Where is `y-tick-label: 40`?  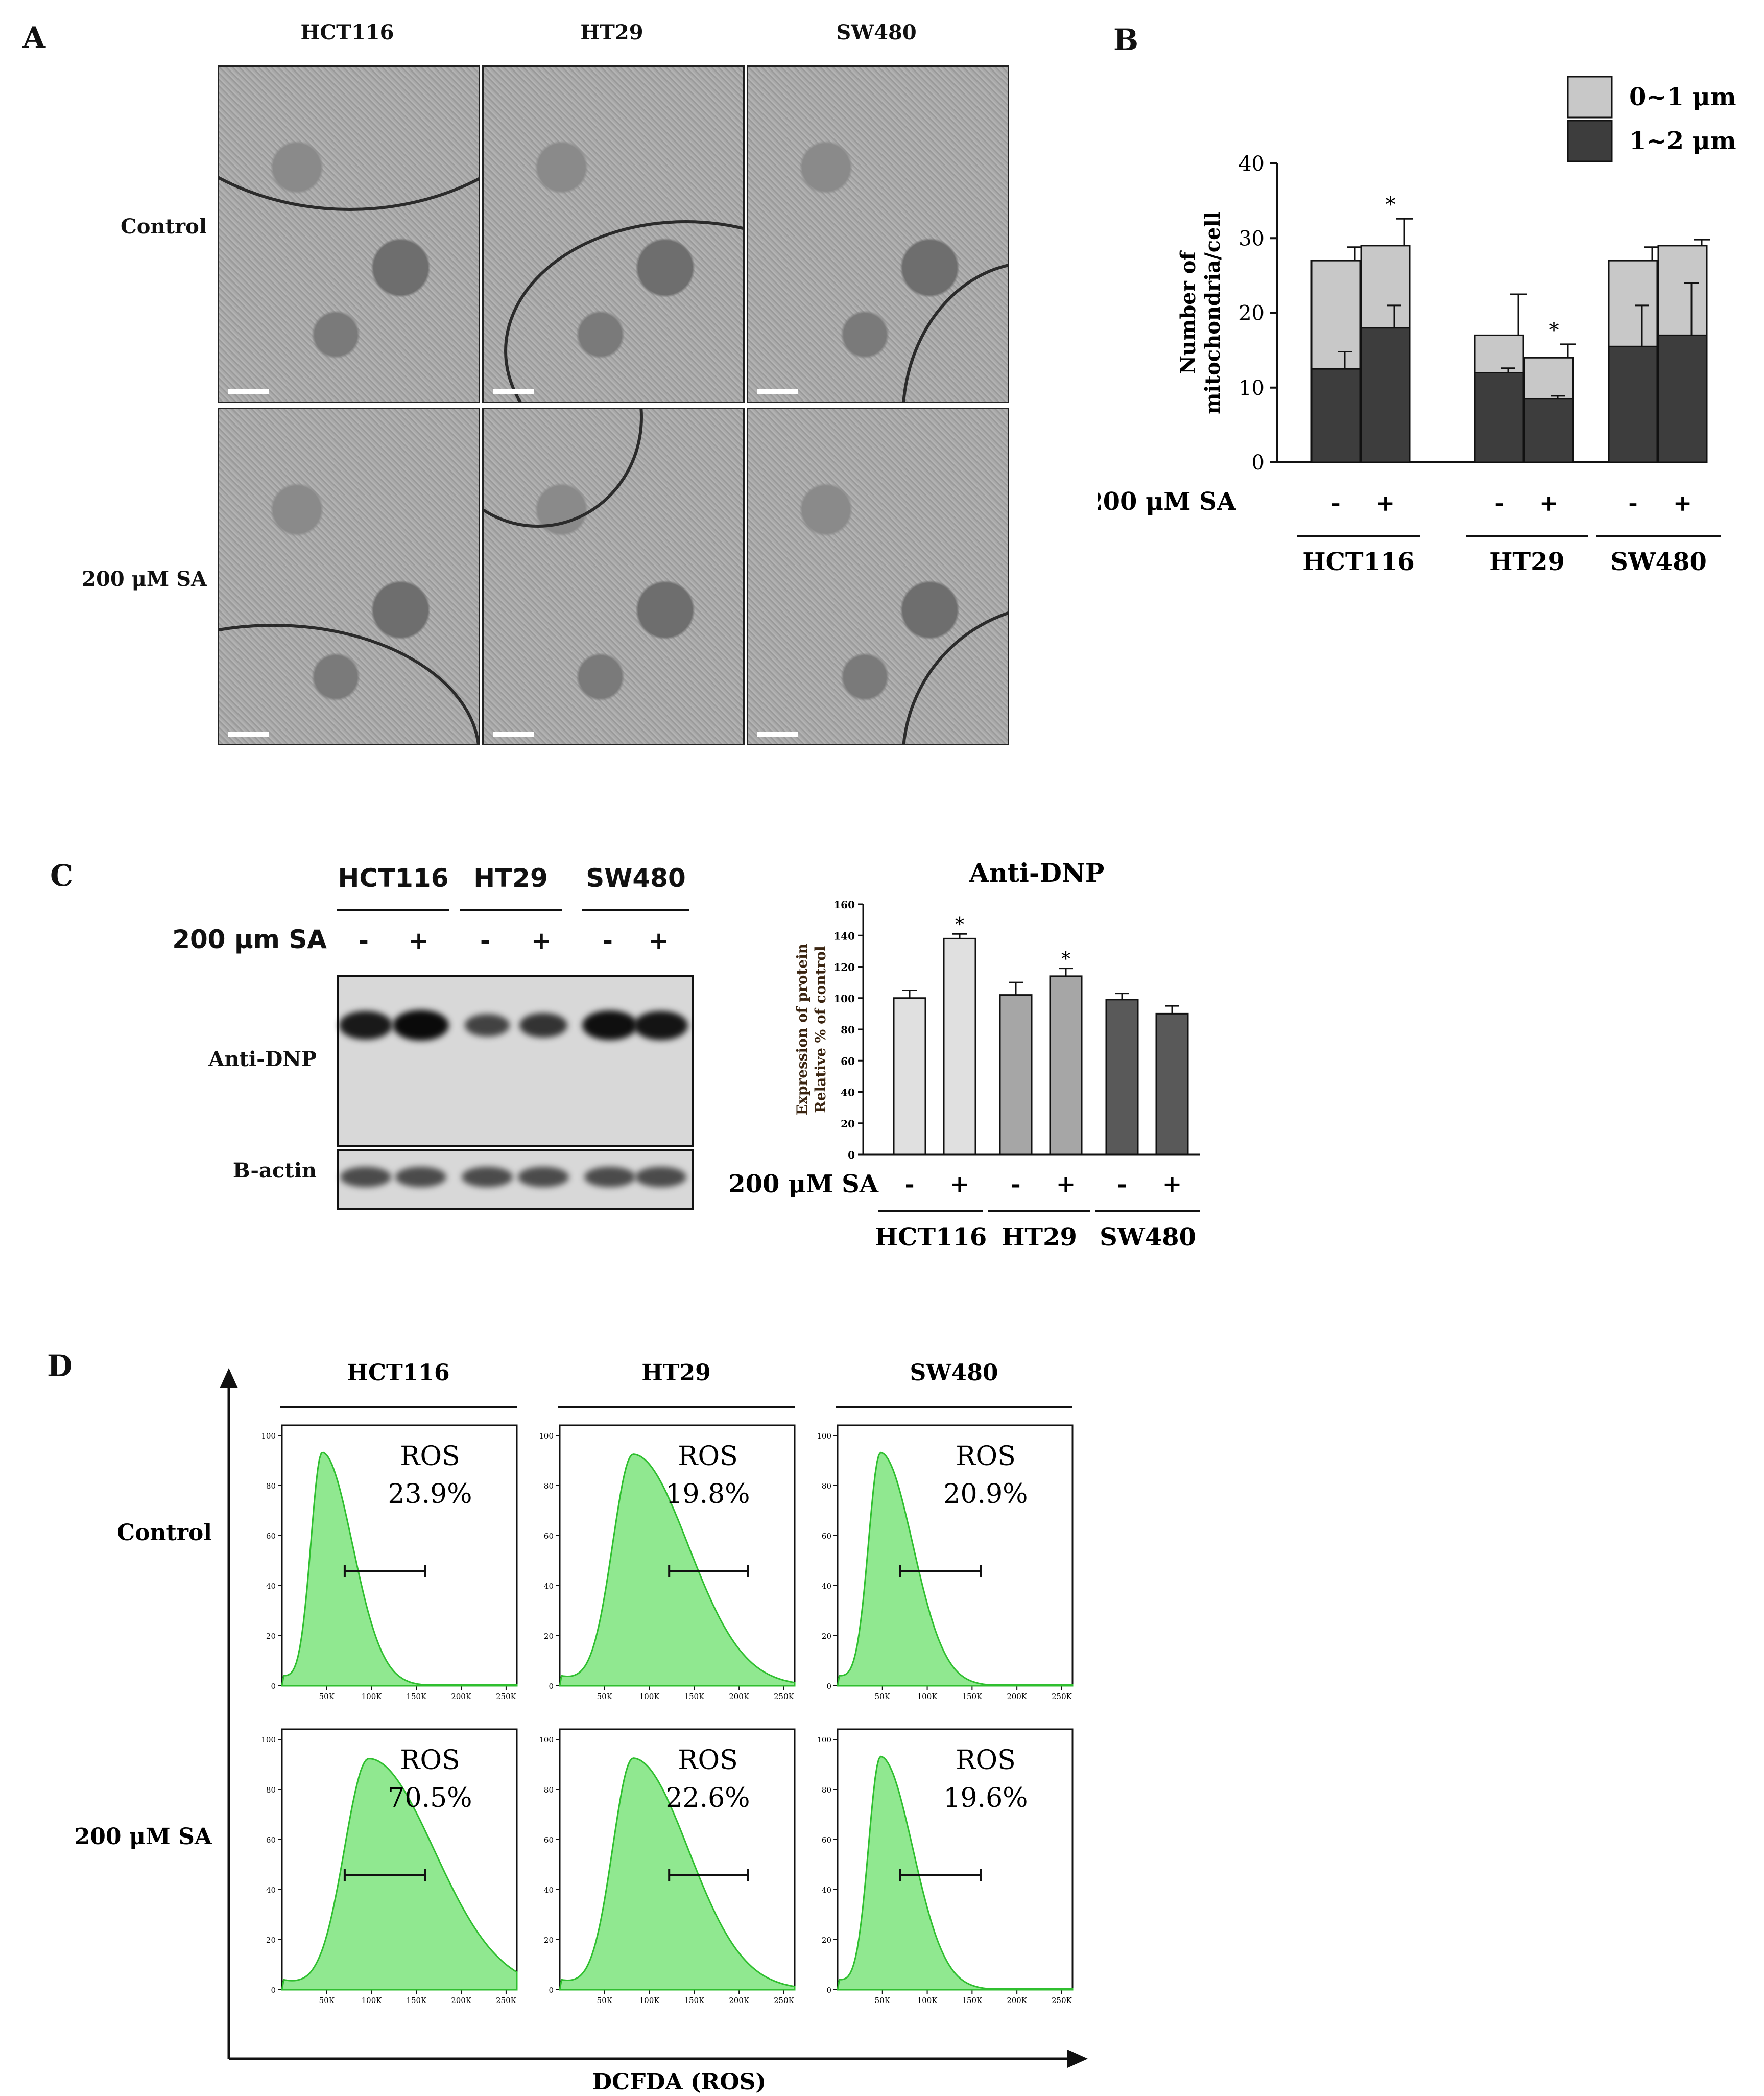
y-tick-label: 40 is located at coordinates (1251, 164).